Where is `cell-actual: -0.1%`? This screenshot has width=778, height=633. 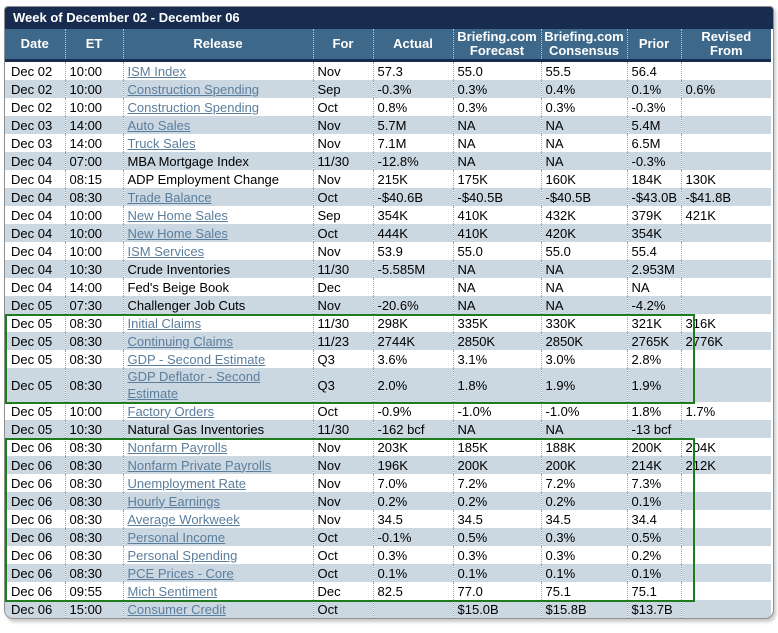
cell-actual: -0.1% is located at coordinates (412, 537).